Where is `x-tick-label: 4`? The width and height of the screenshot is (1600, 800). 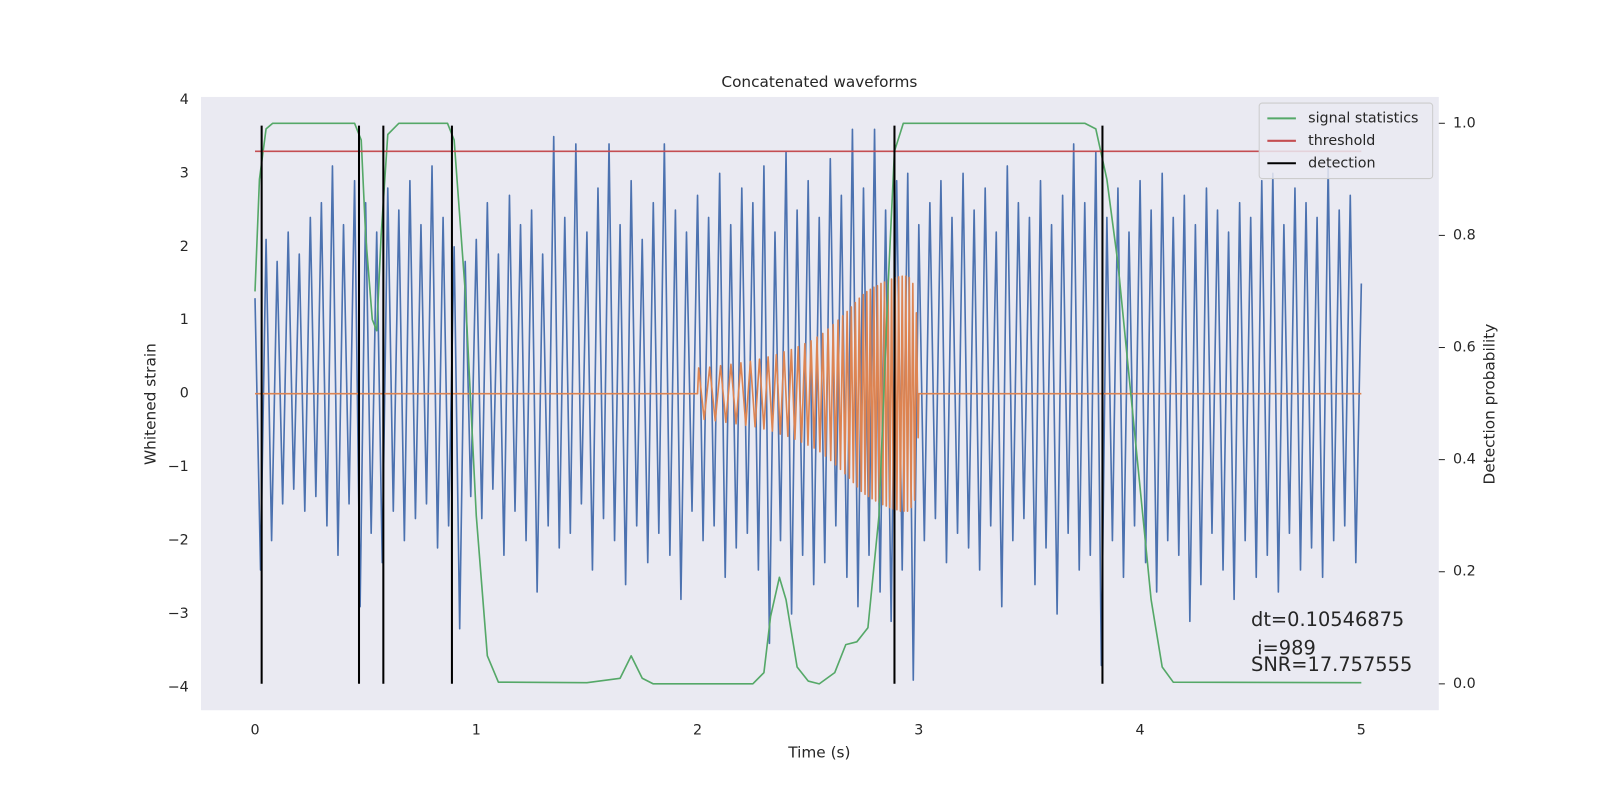 x-tick-label: 4 is located at coordinates (1140, 731).